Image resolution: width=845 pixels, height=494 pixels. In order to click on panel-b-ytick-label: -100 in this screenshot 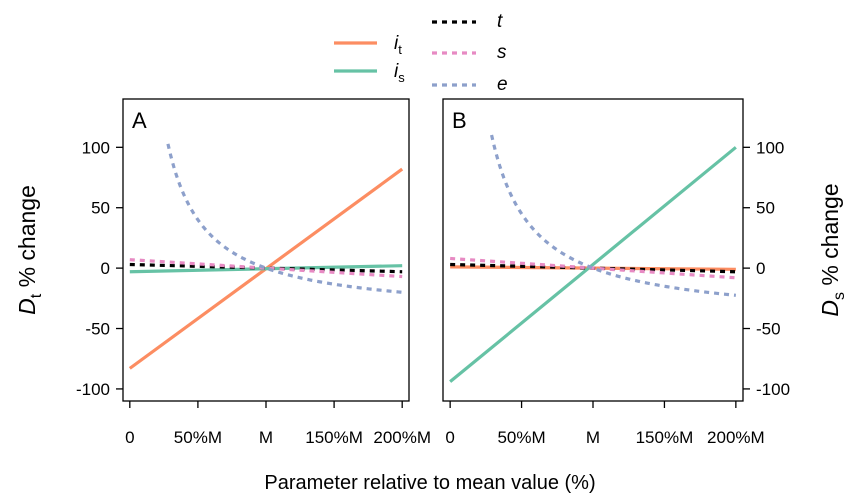, I will do `click(773, 389)`.